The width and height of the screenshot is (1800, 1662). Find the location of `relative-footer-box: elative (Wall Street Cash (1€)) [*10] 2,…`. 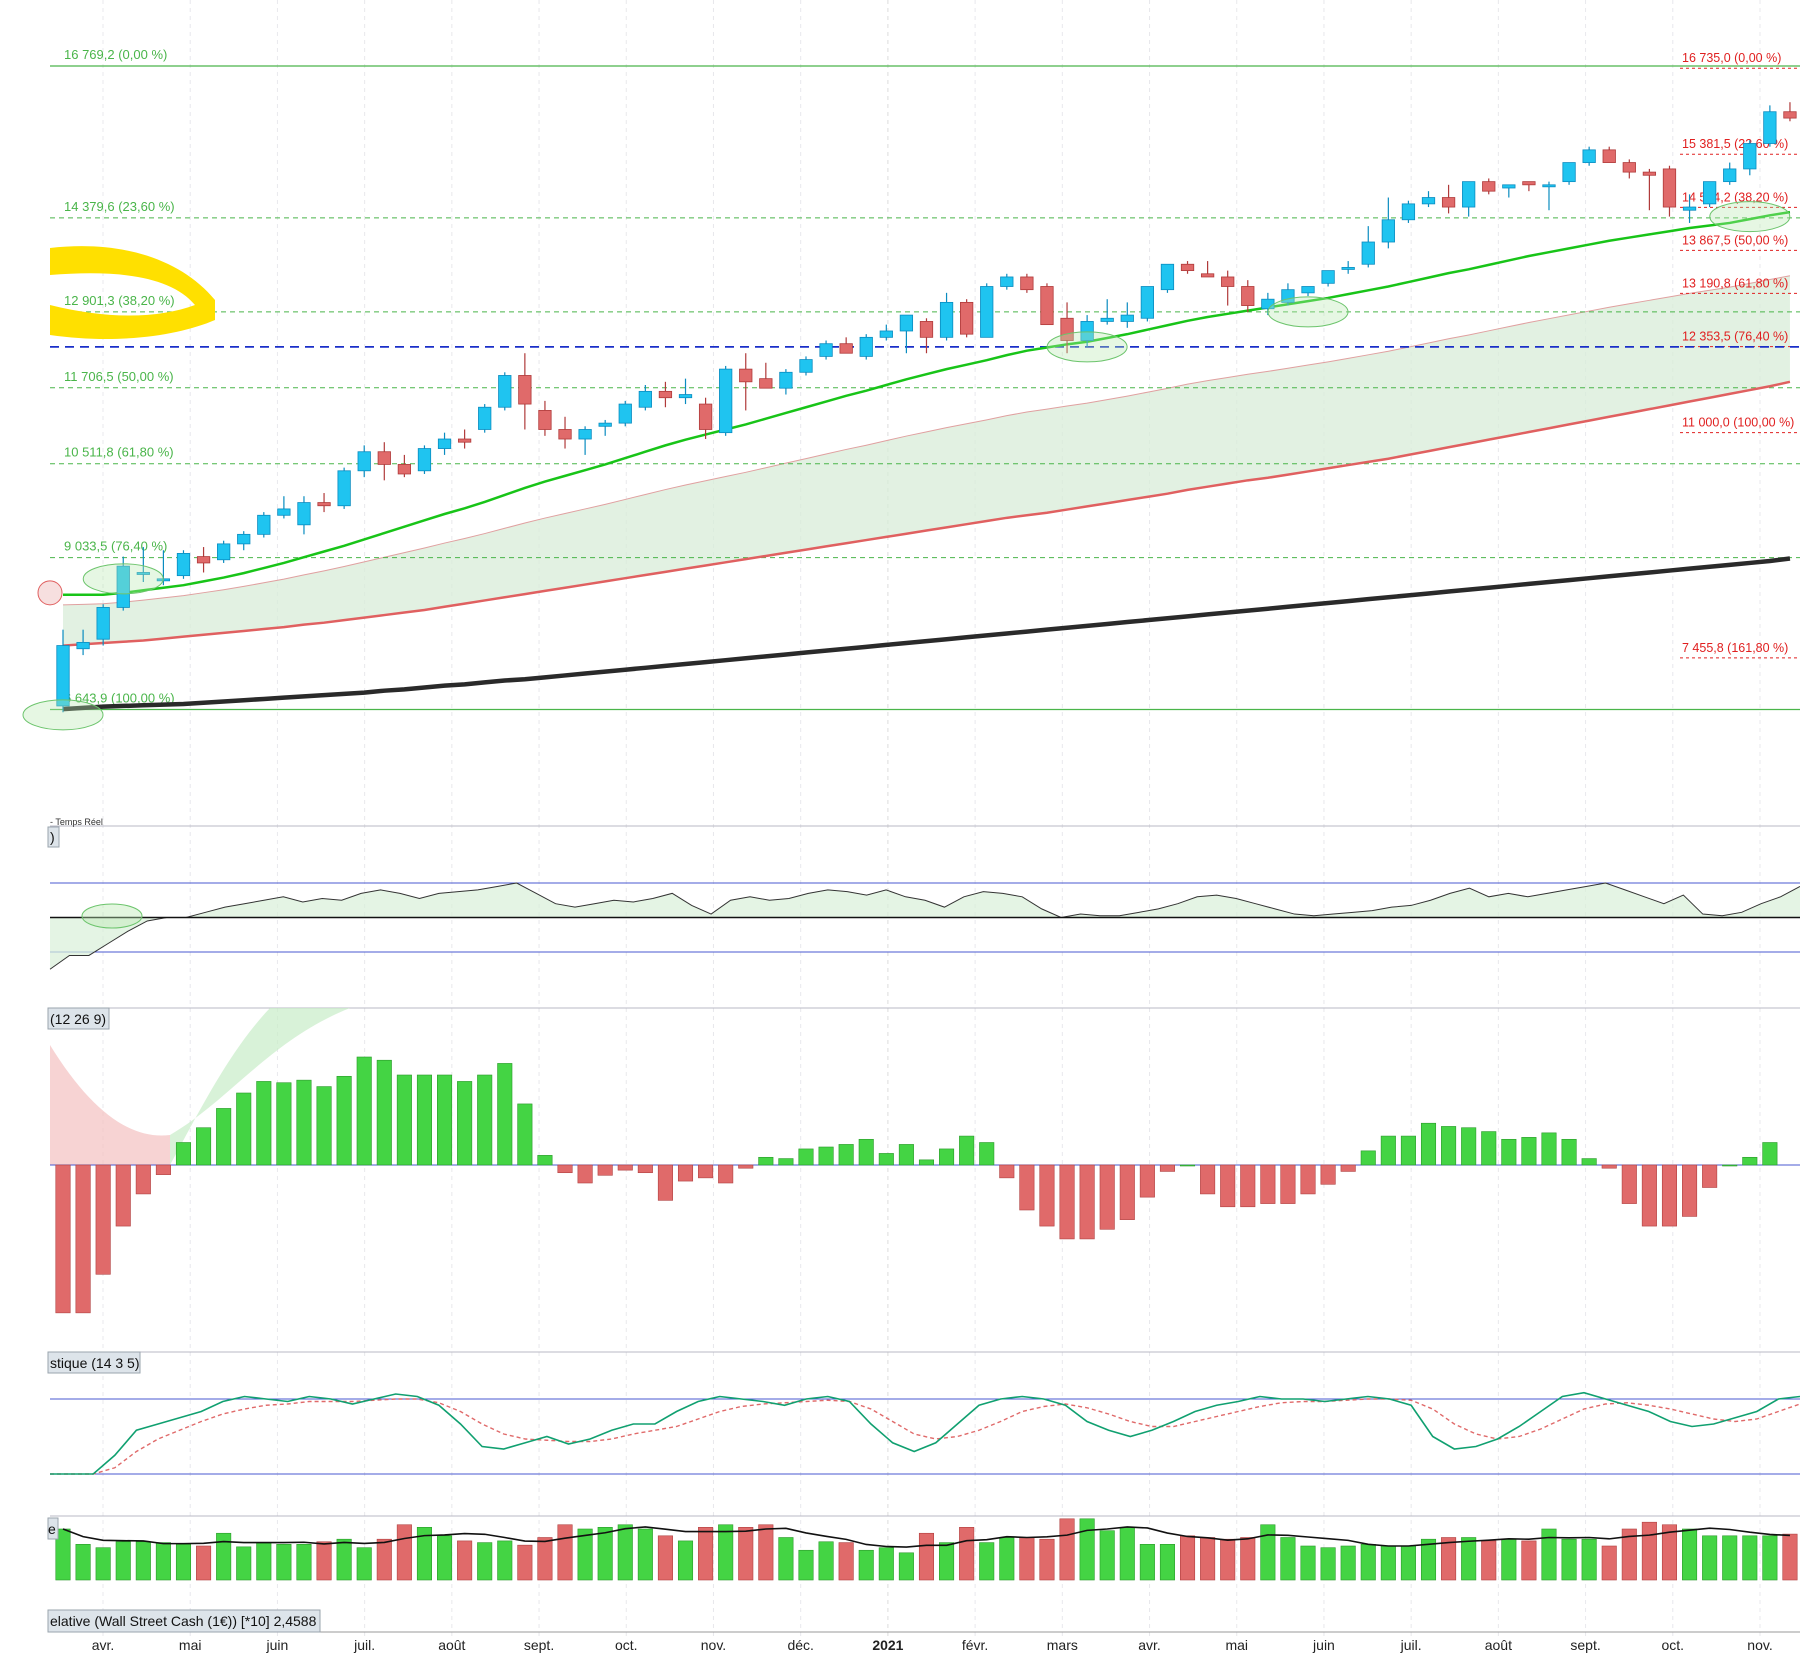

relative-footer-box: elative (Wall Street Cash (1€)) [*10] 2,… is located at coordinates (184, 1621).